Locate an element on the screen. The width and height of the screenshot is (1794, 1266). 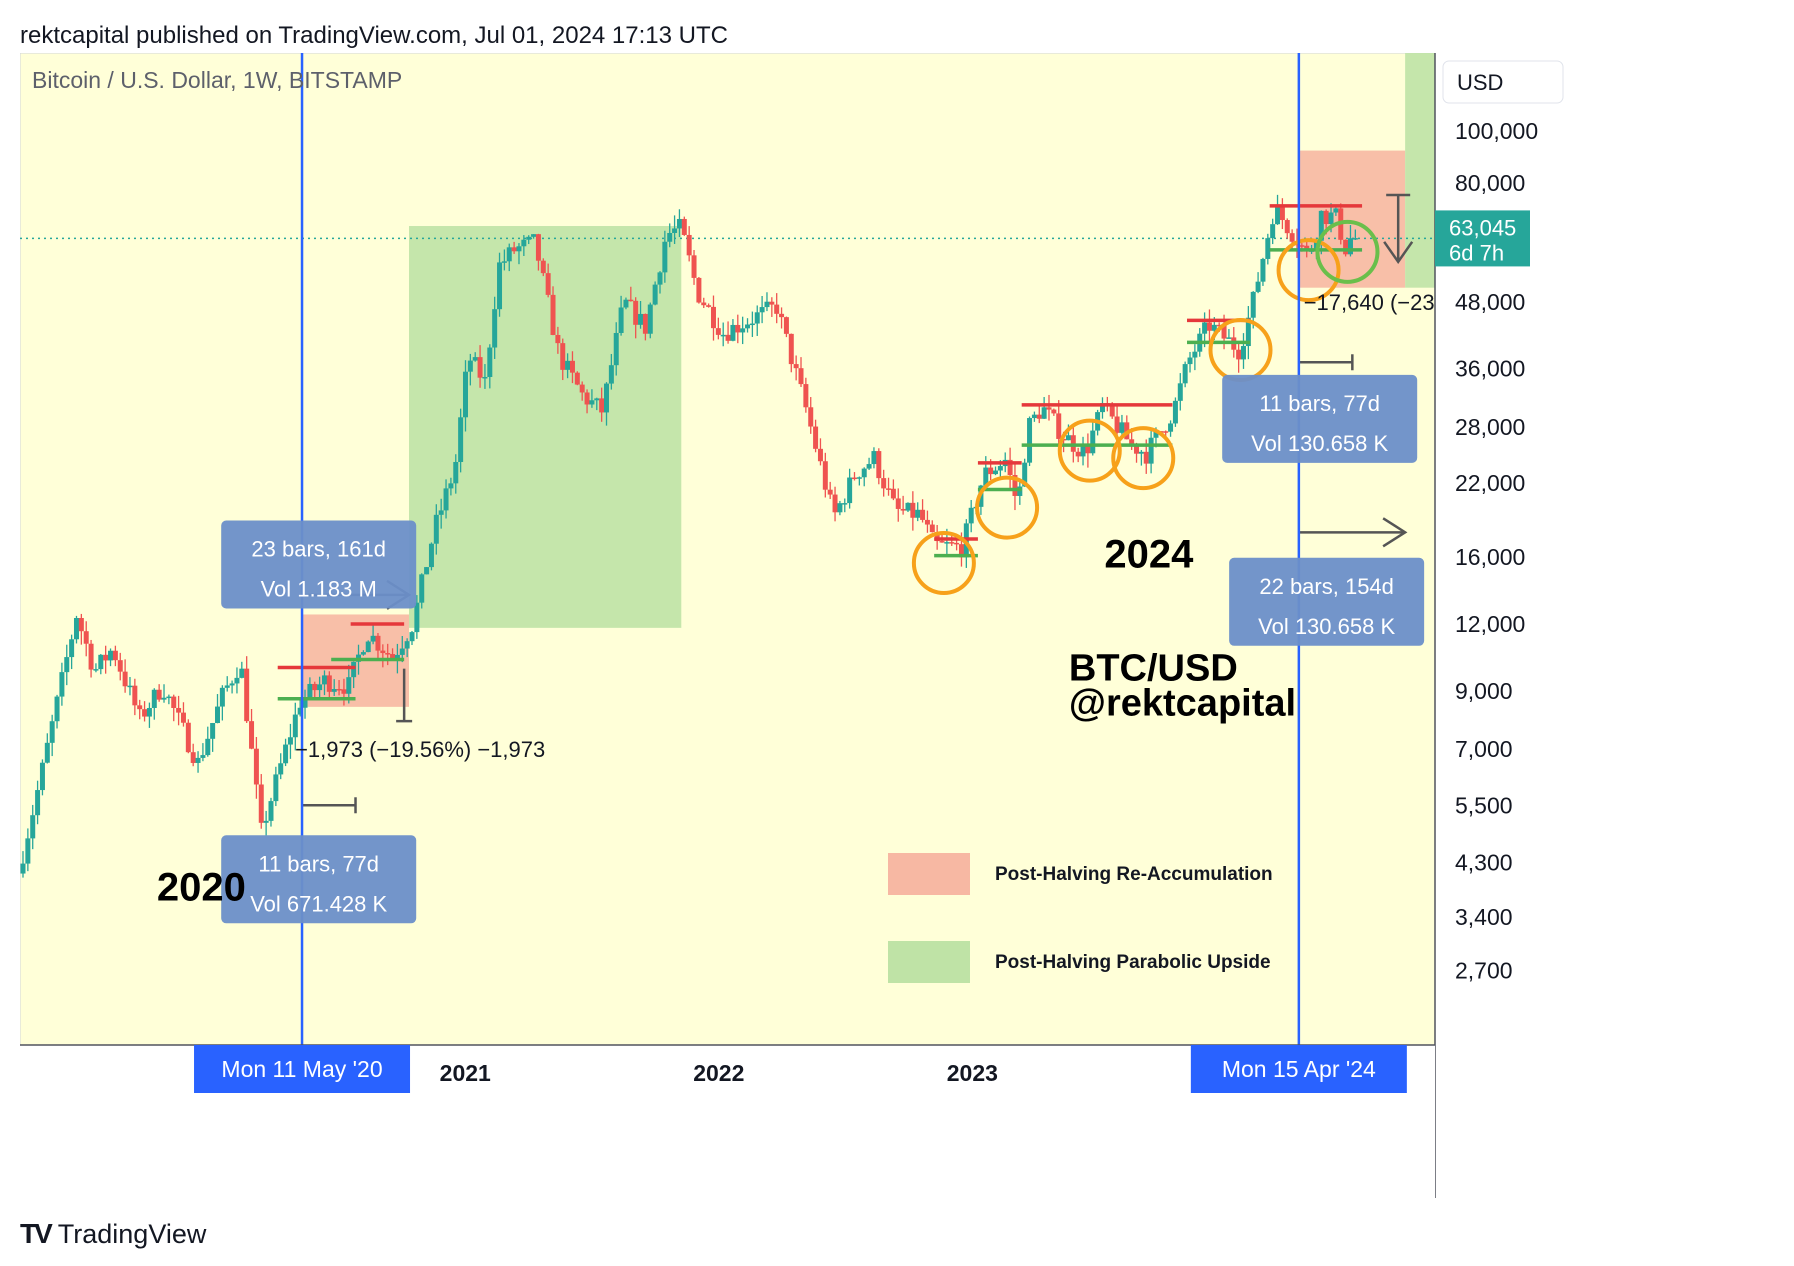
time-tick-label: 2021 is located at coordinates (465, 1073).